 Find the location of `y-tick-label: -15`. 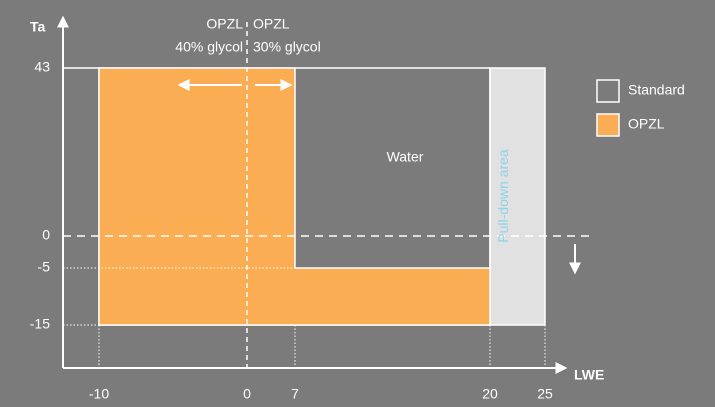

y-tick-label: -15 is located at coordinates (40, 324).